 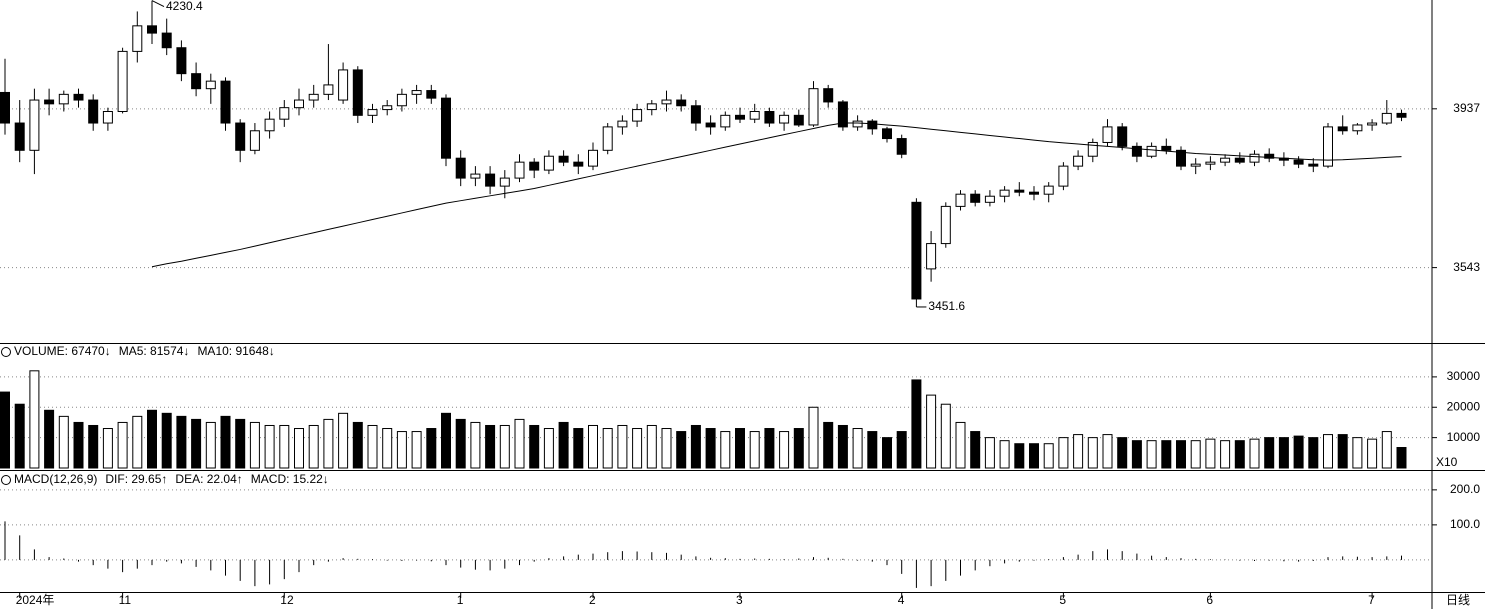 What do you see at coordinates (1464, 437) in the screenshot?
I see `y-tick-label: 10000` at bounding box center [1464, 437].